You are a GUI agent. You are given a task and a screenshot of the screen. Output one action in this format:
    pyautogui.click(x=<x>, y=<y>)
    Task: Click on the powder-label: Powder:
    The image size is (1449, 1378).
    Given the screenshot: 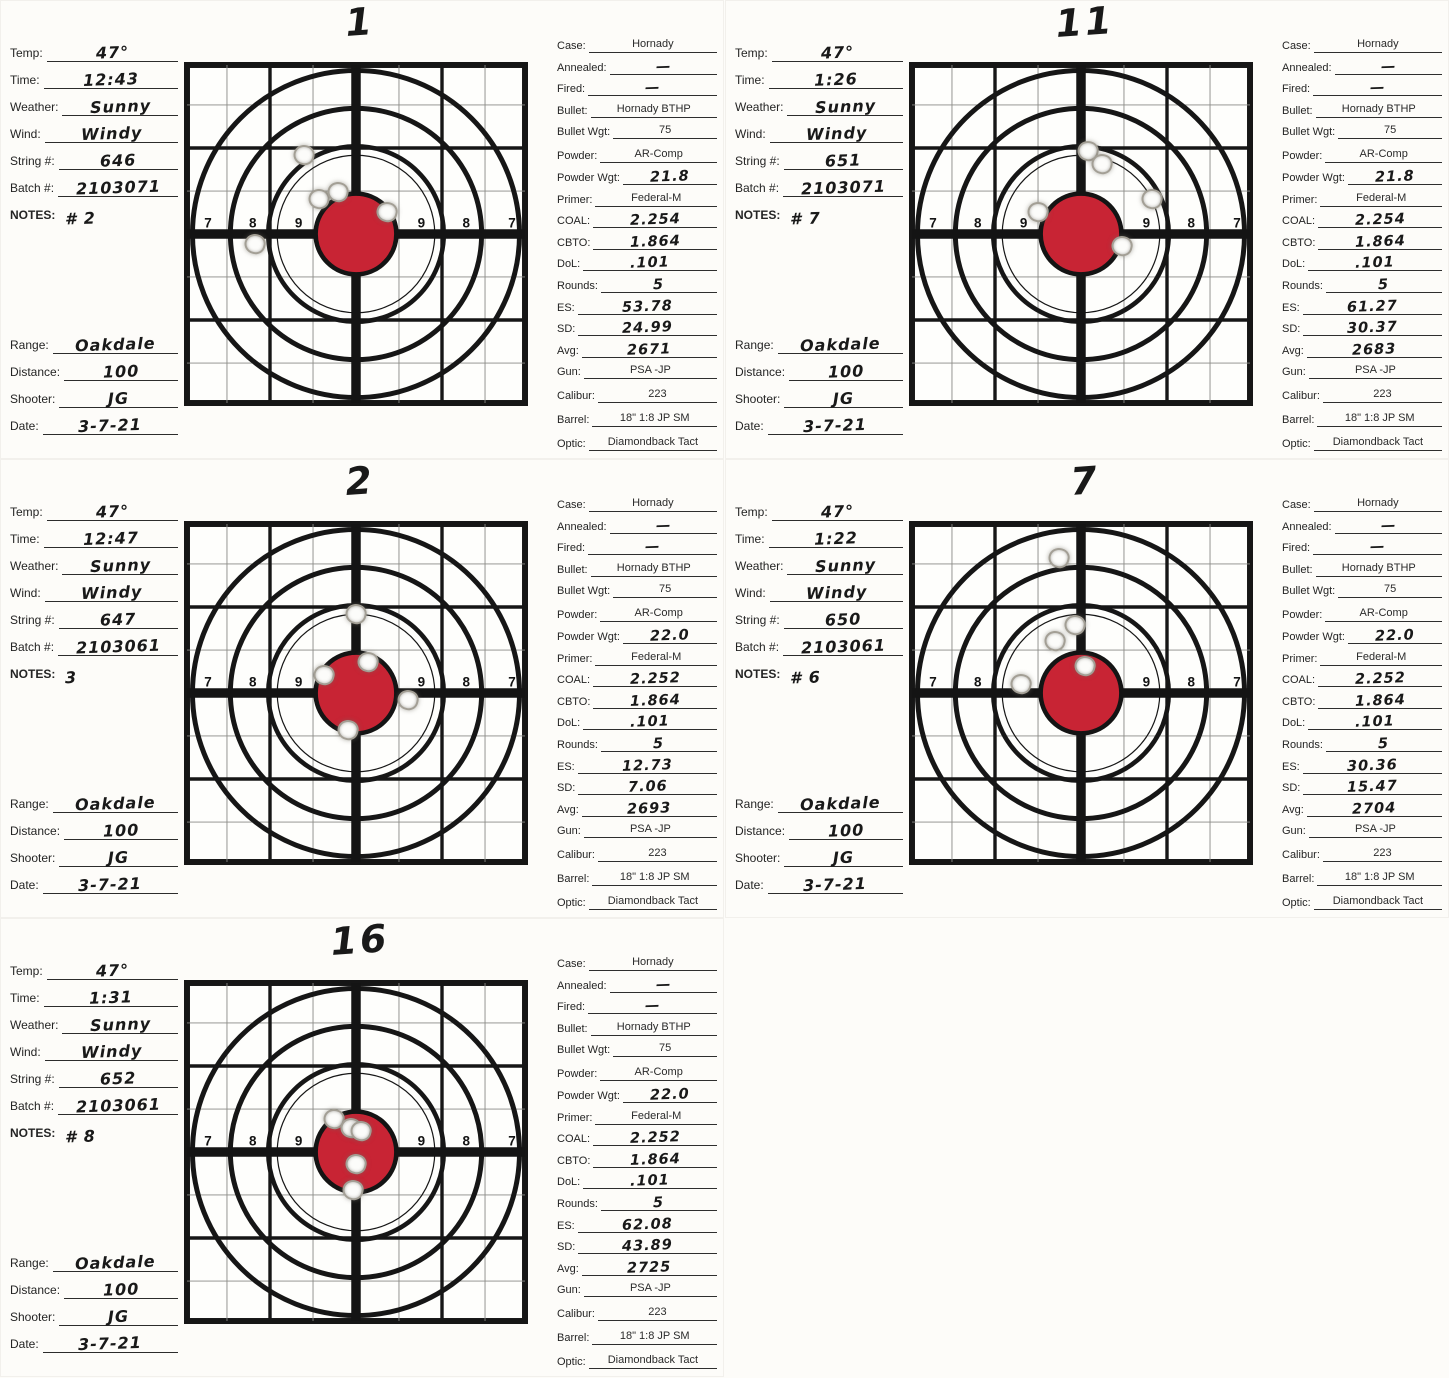 What is the action you would take?
    pyautogui.click(x=577, y=1074)
    